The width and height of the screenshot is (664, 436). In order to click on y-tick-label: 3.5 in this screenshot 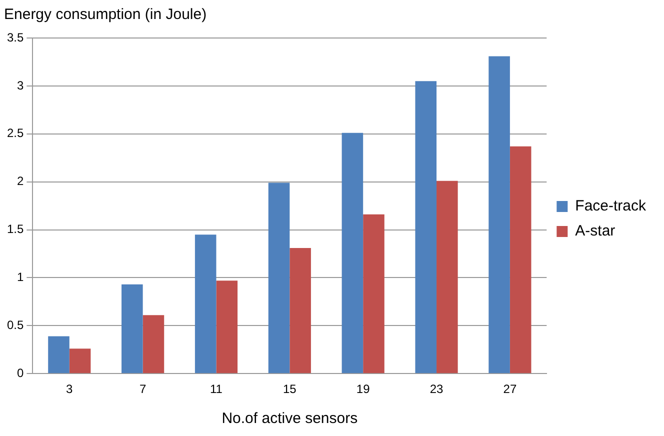, I will do `click(15, 37)`.